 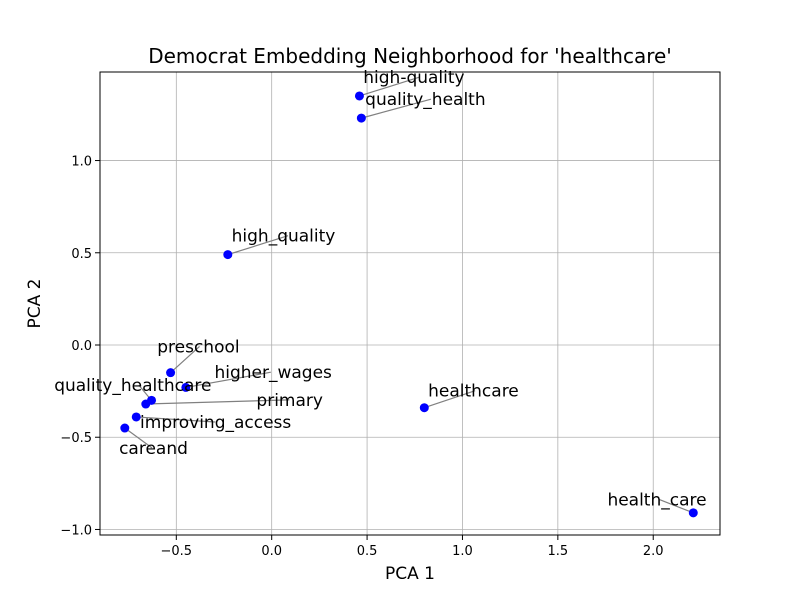 I want to click on point-label: careand, so click(x=153, y=449).